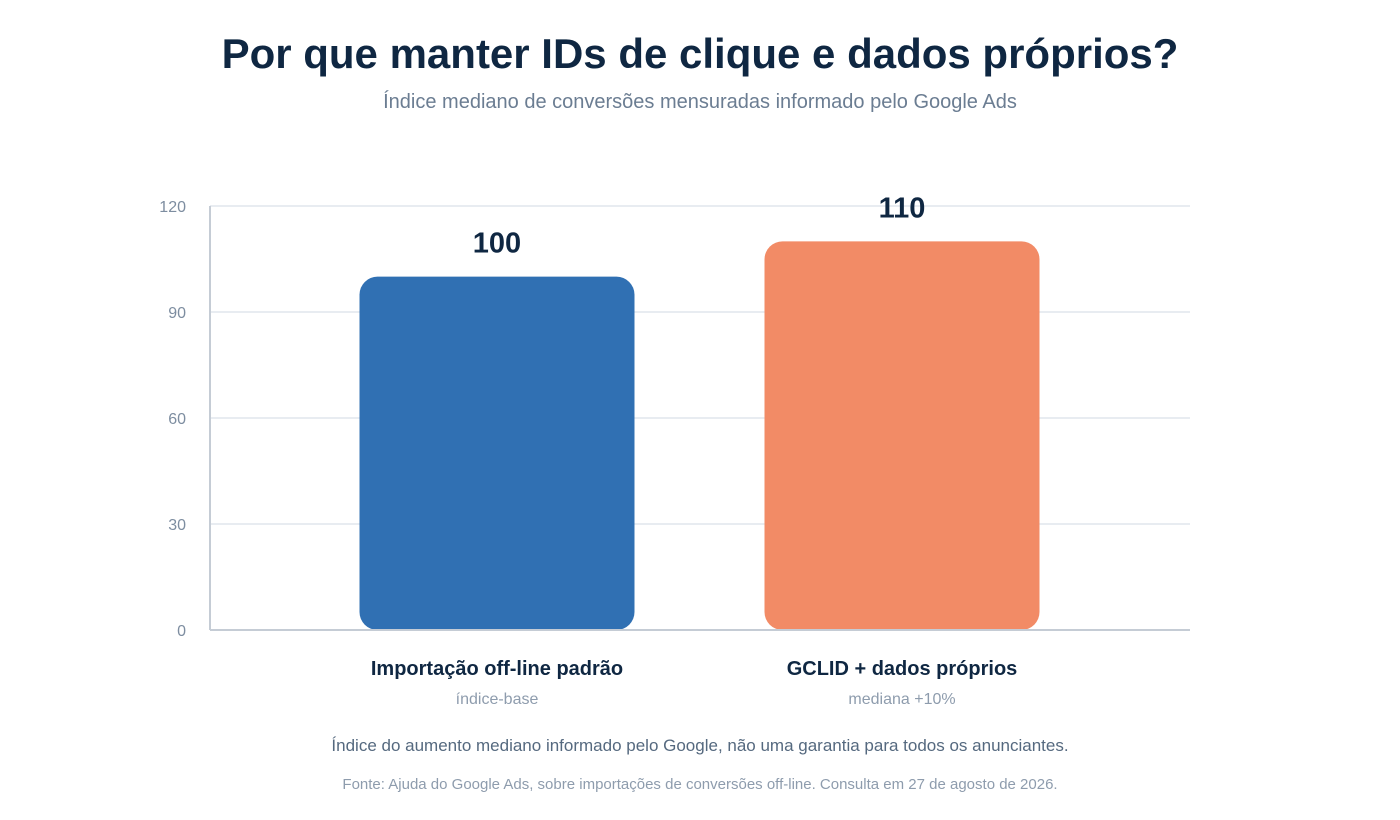 Image resolution: width=1400 pixels, height=820 pixels. Describe the element at coordinates (497, 244) in the screenshot. I see `data-label: 100` at that location.